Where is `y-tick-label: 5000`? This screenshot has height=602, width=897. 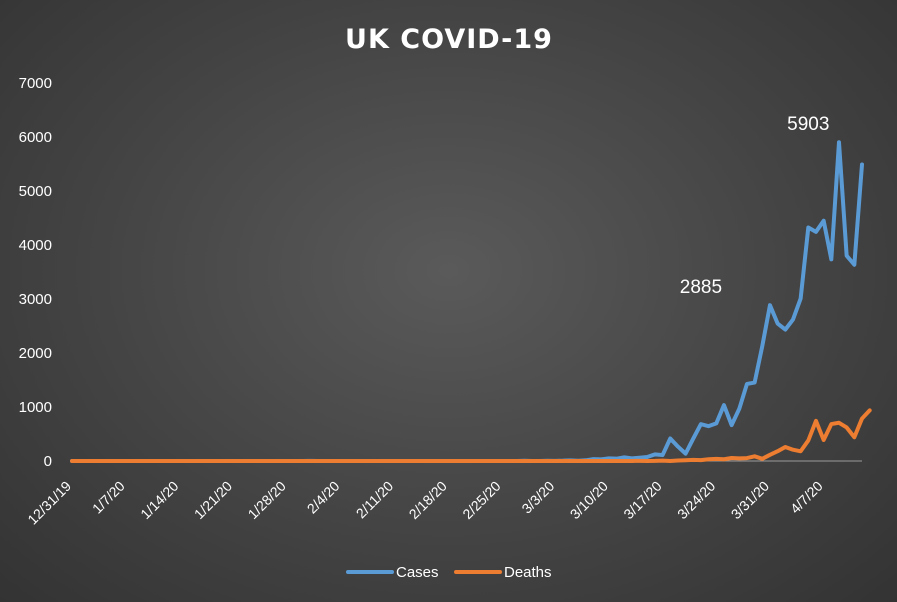
y-tick-label: 5000 is located at coordinates (35, 191).